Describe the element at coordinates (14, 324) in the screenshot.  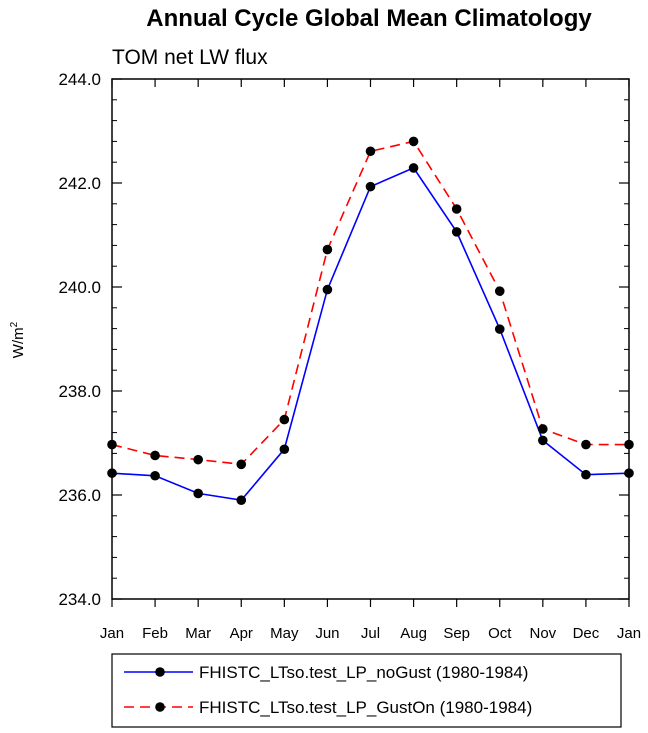
I see `y-axis-label-superscript: 2` at that location.